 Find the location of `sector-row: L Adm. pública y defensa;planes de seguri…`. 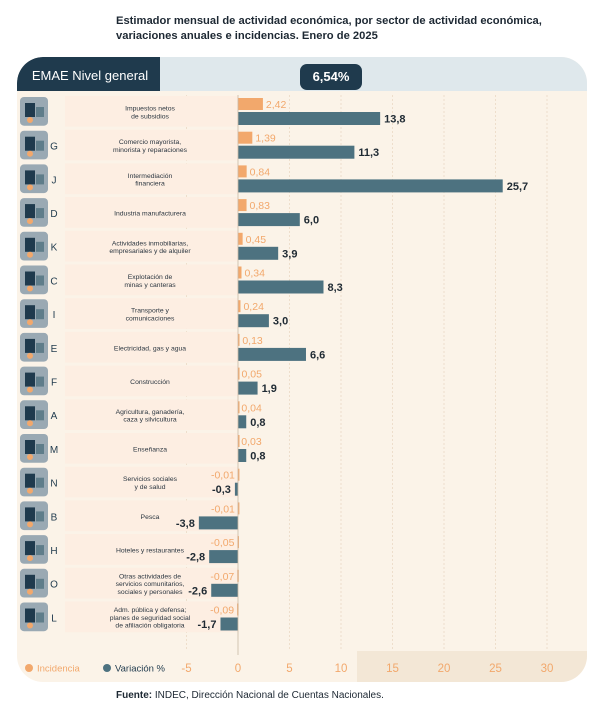

sector-row: L Adm. pública y defensa;planes de seguri… is located at coordinates (129, 617).